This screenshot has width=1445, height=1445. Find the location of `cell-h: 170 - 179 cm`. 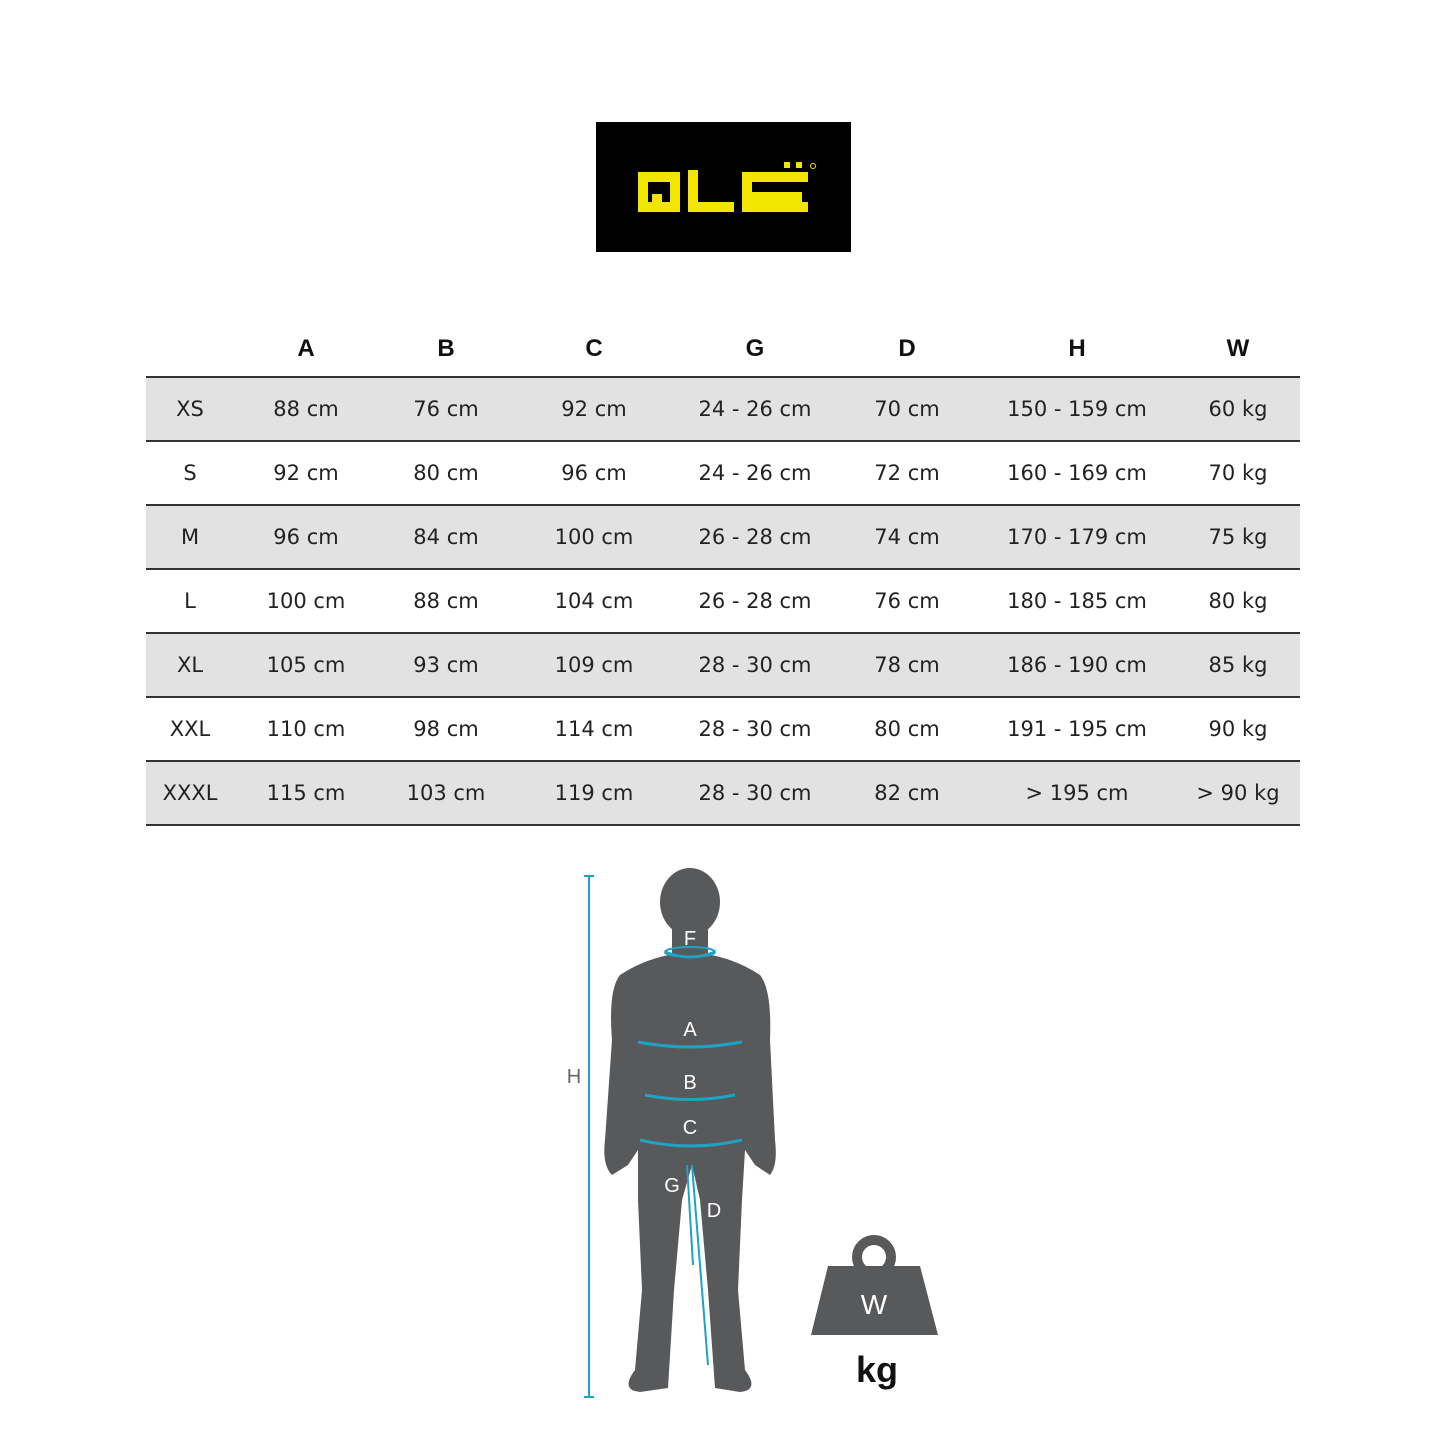

cell-h: 170 - 179 cm is located at coordinates (1077, 537).